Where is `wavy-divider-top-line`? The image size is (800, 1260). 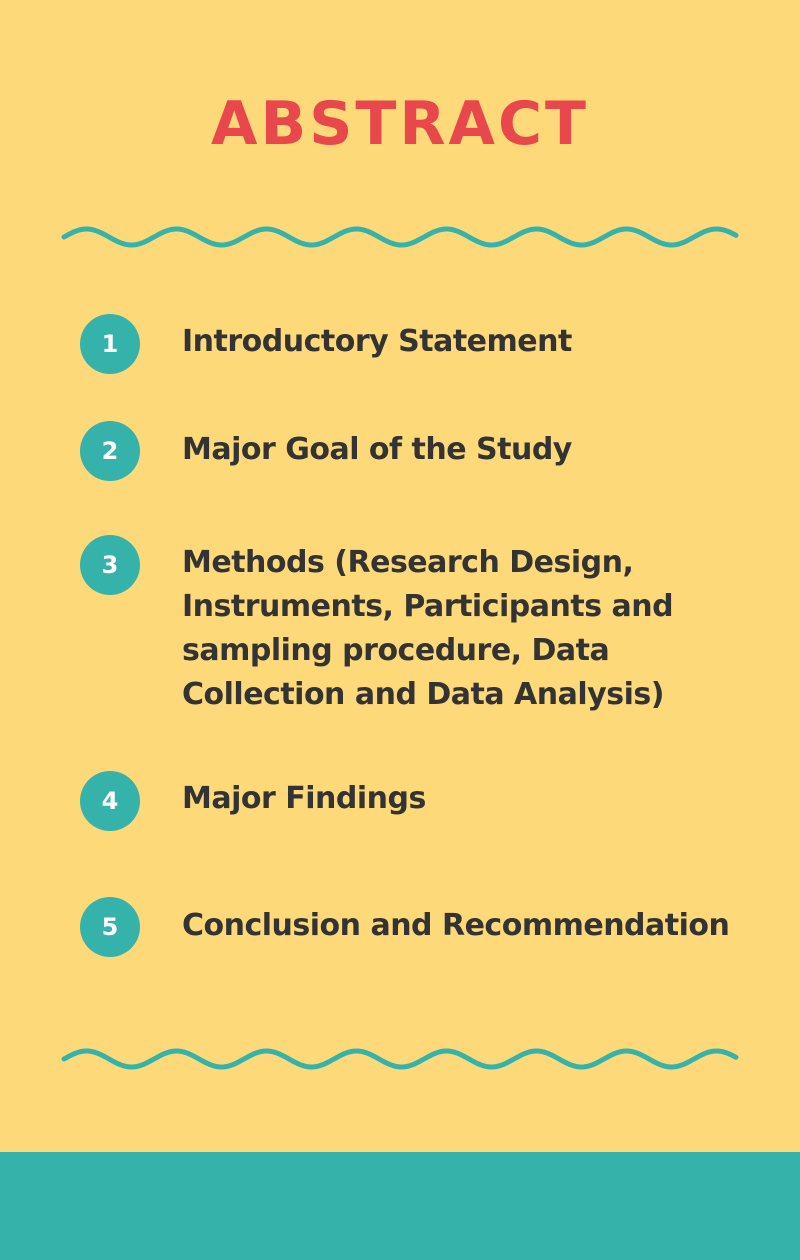 wavy-divider-top-line is located at coordinates (400, 237).